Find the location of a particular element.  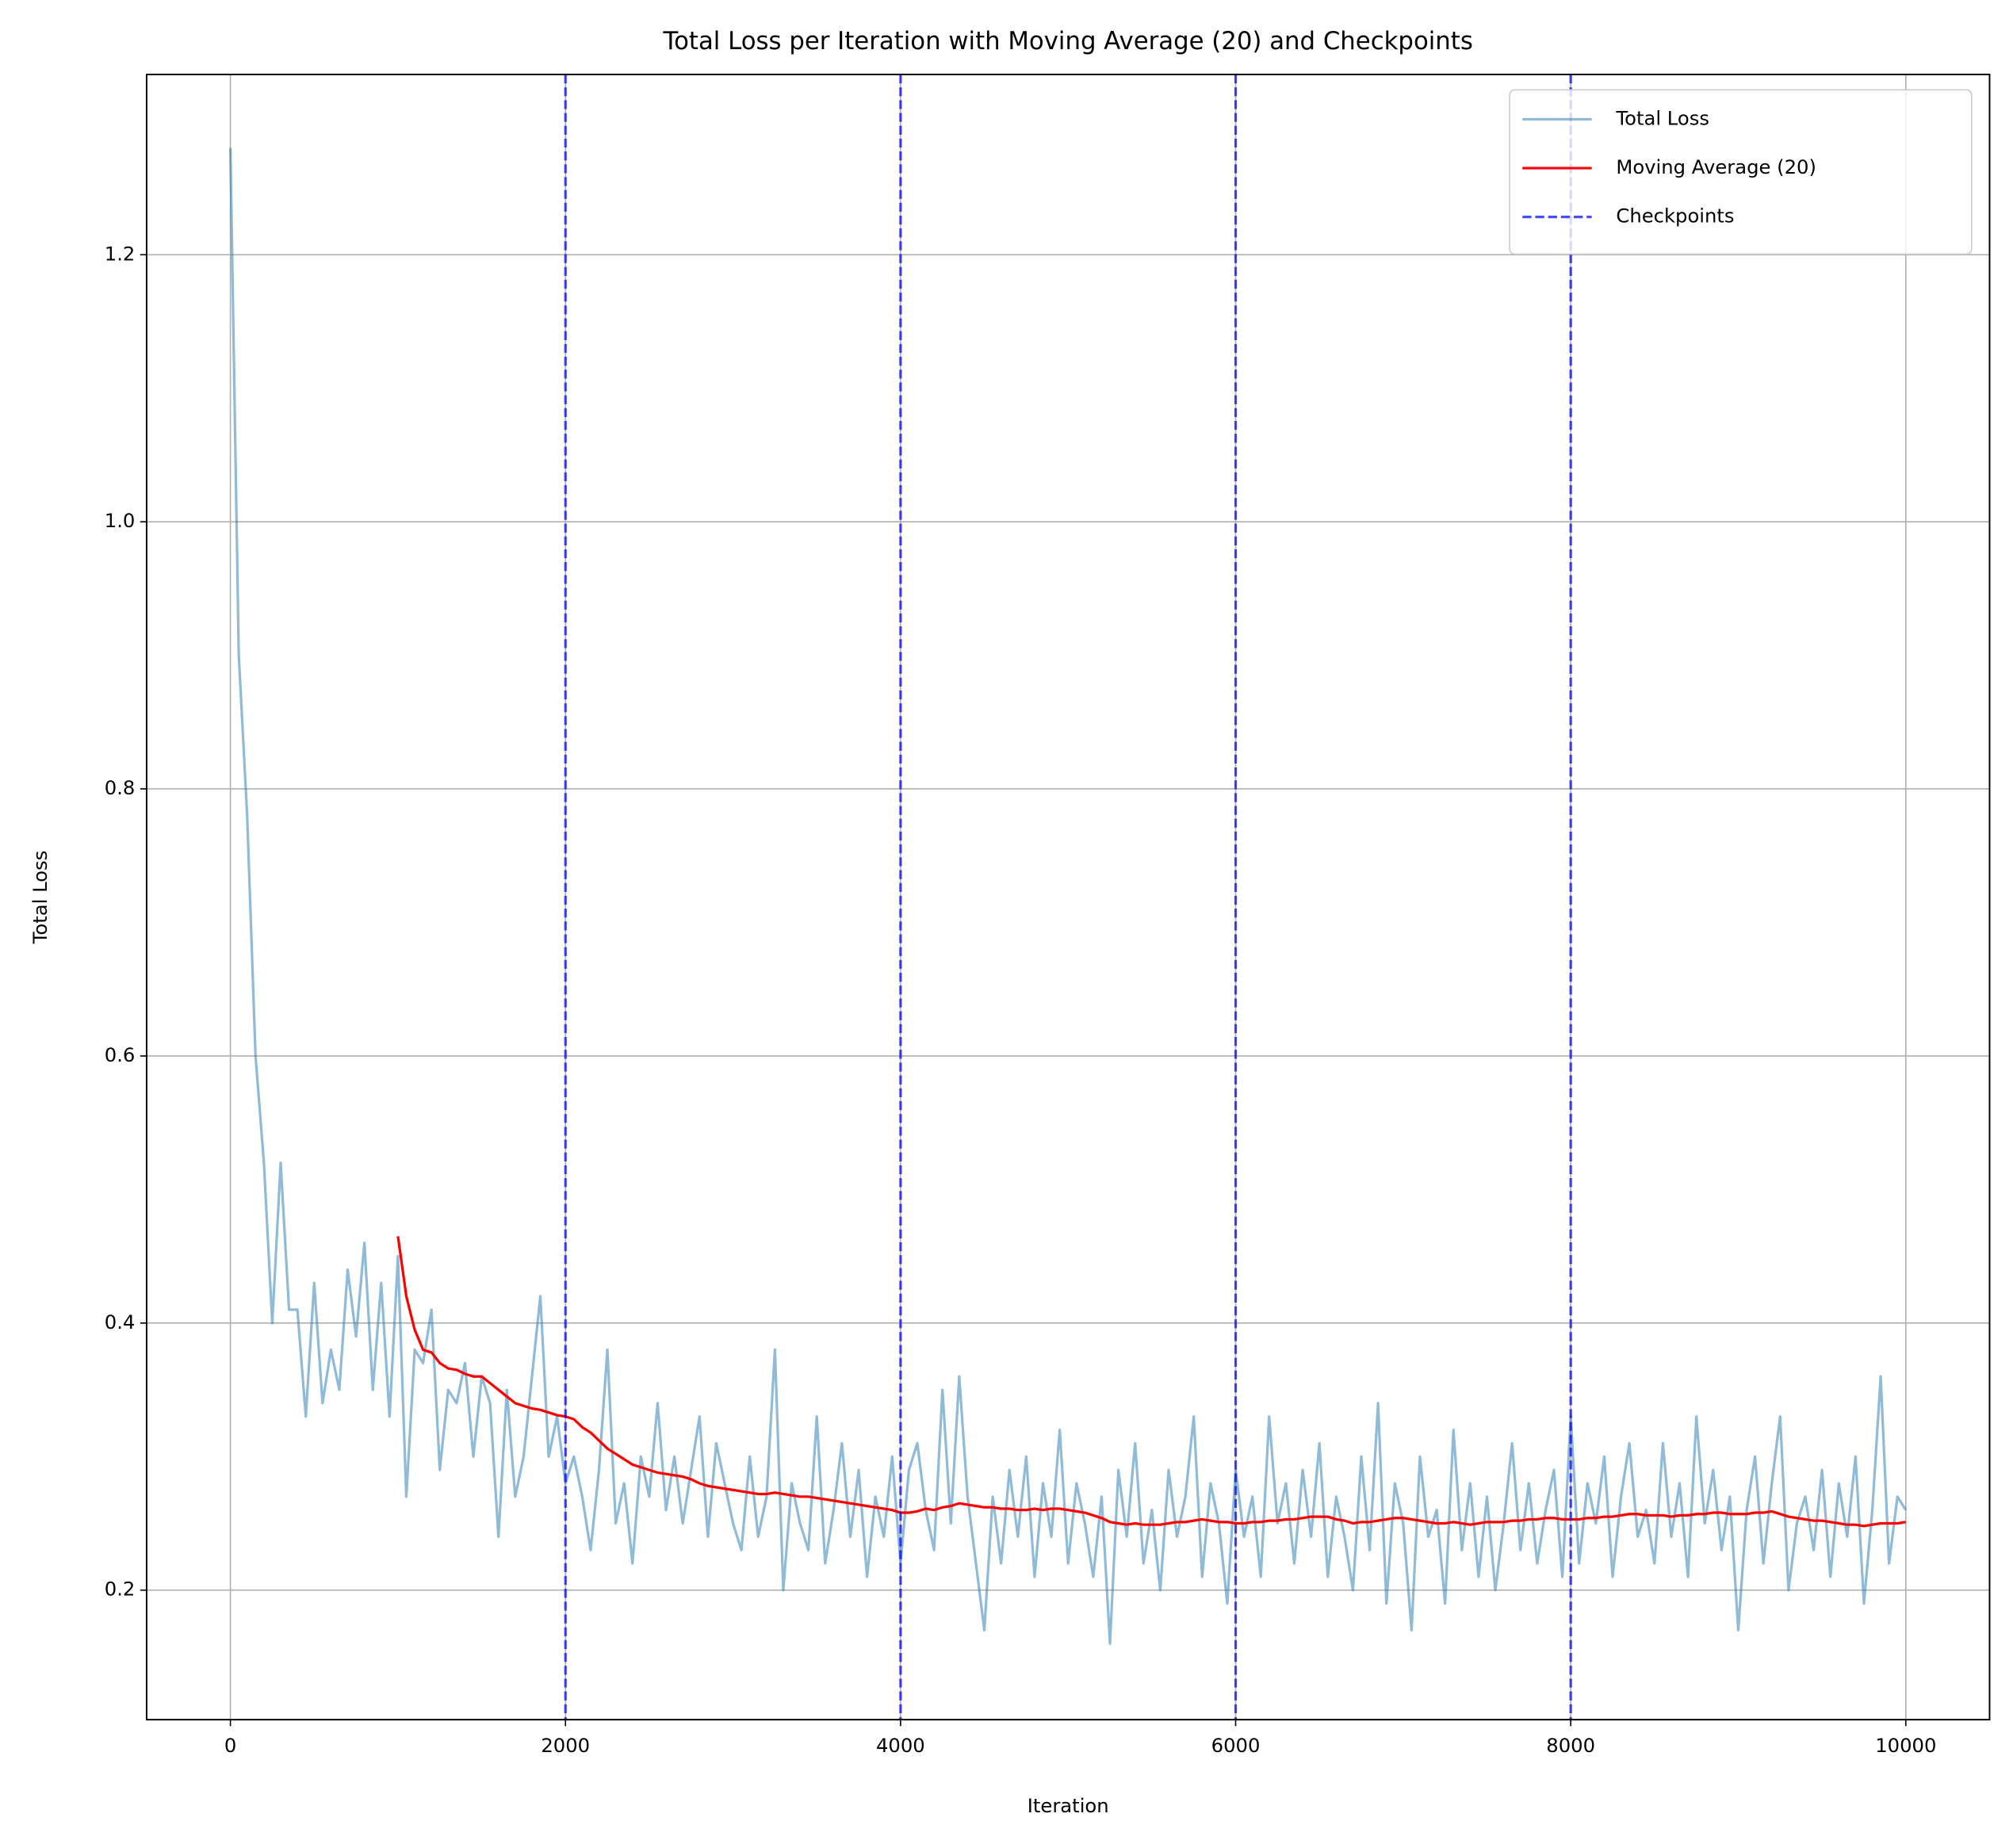

legend-label: Moving Average (20) is located at coordinates (1716, 166).